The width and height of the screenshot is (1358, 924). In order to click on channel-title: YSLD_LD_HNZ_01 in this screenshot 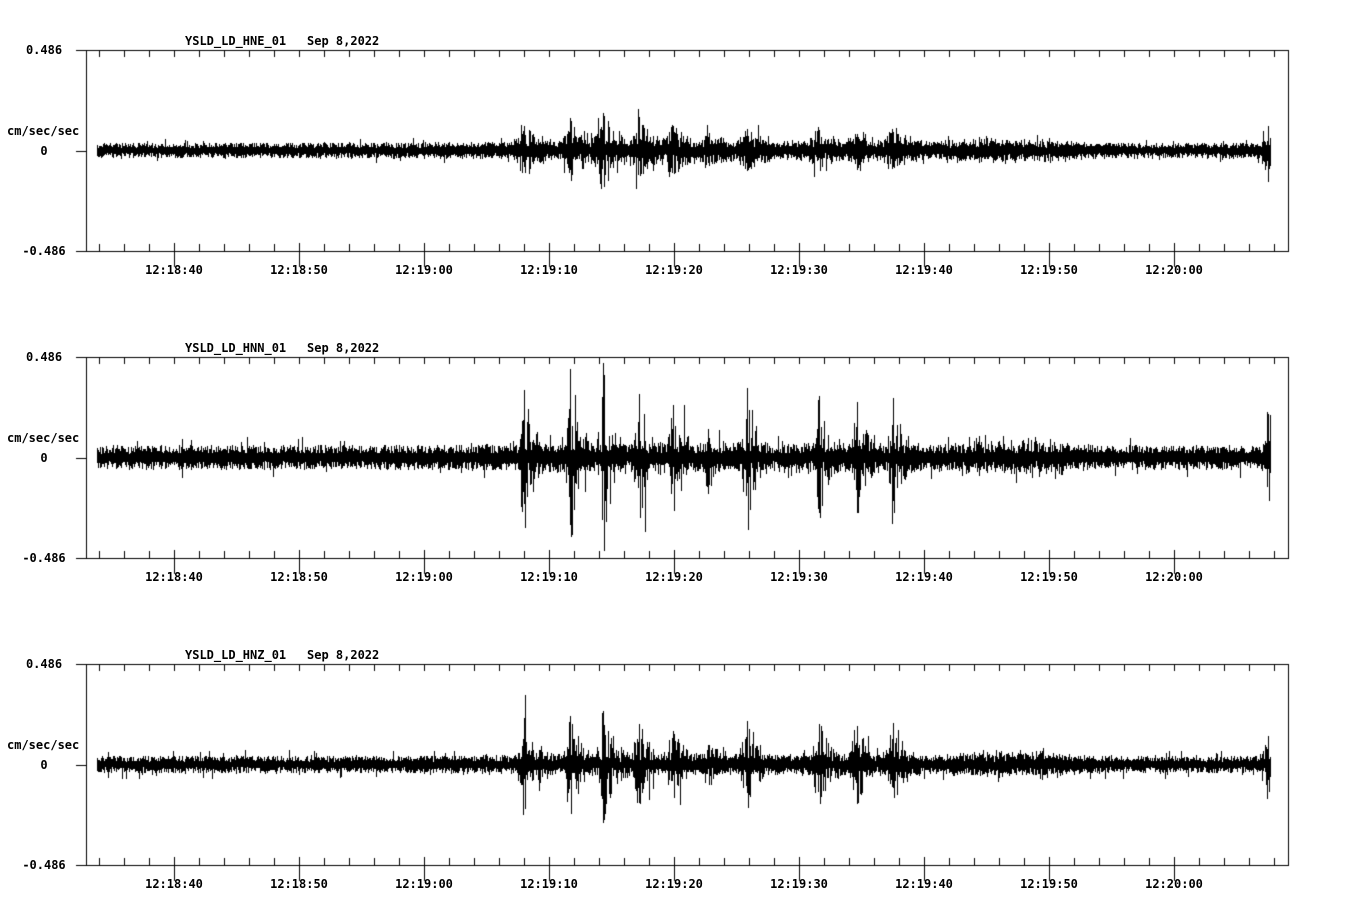, I will do `click(236, 655)`.